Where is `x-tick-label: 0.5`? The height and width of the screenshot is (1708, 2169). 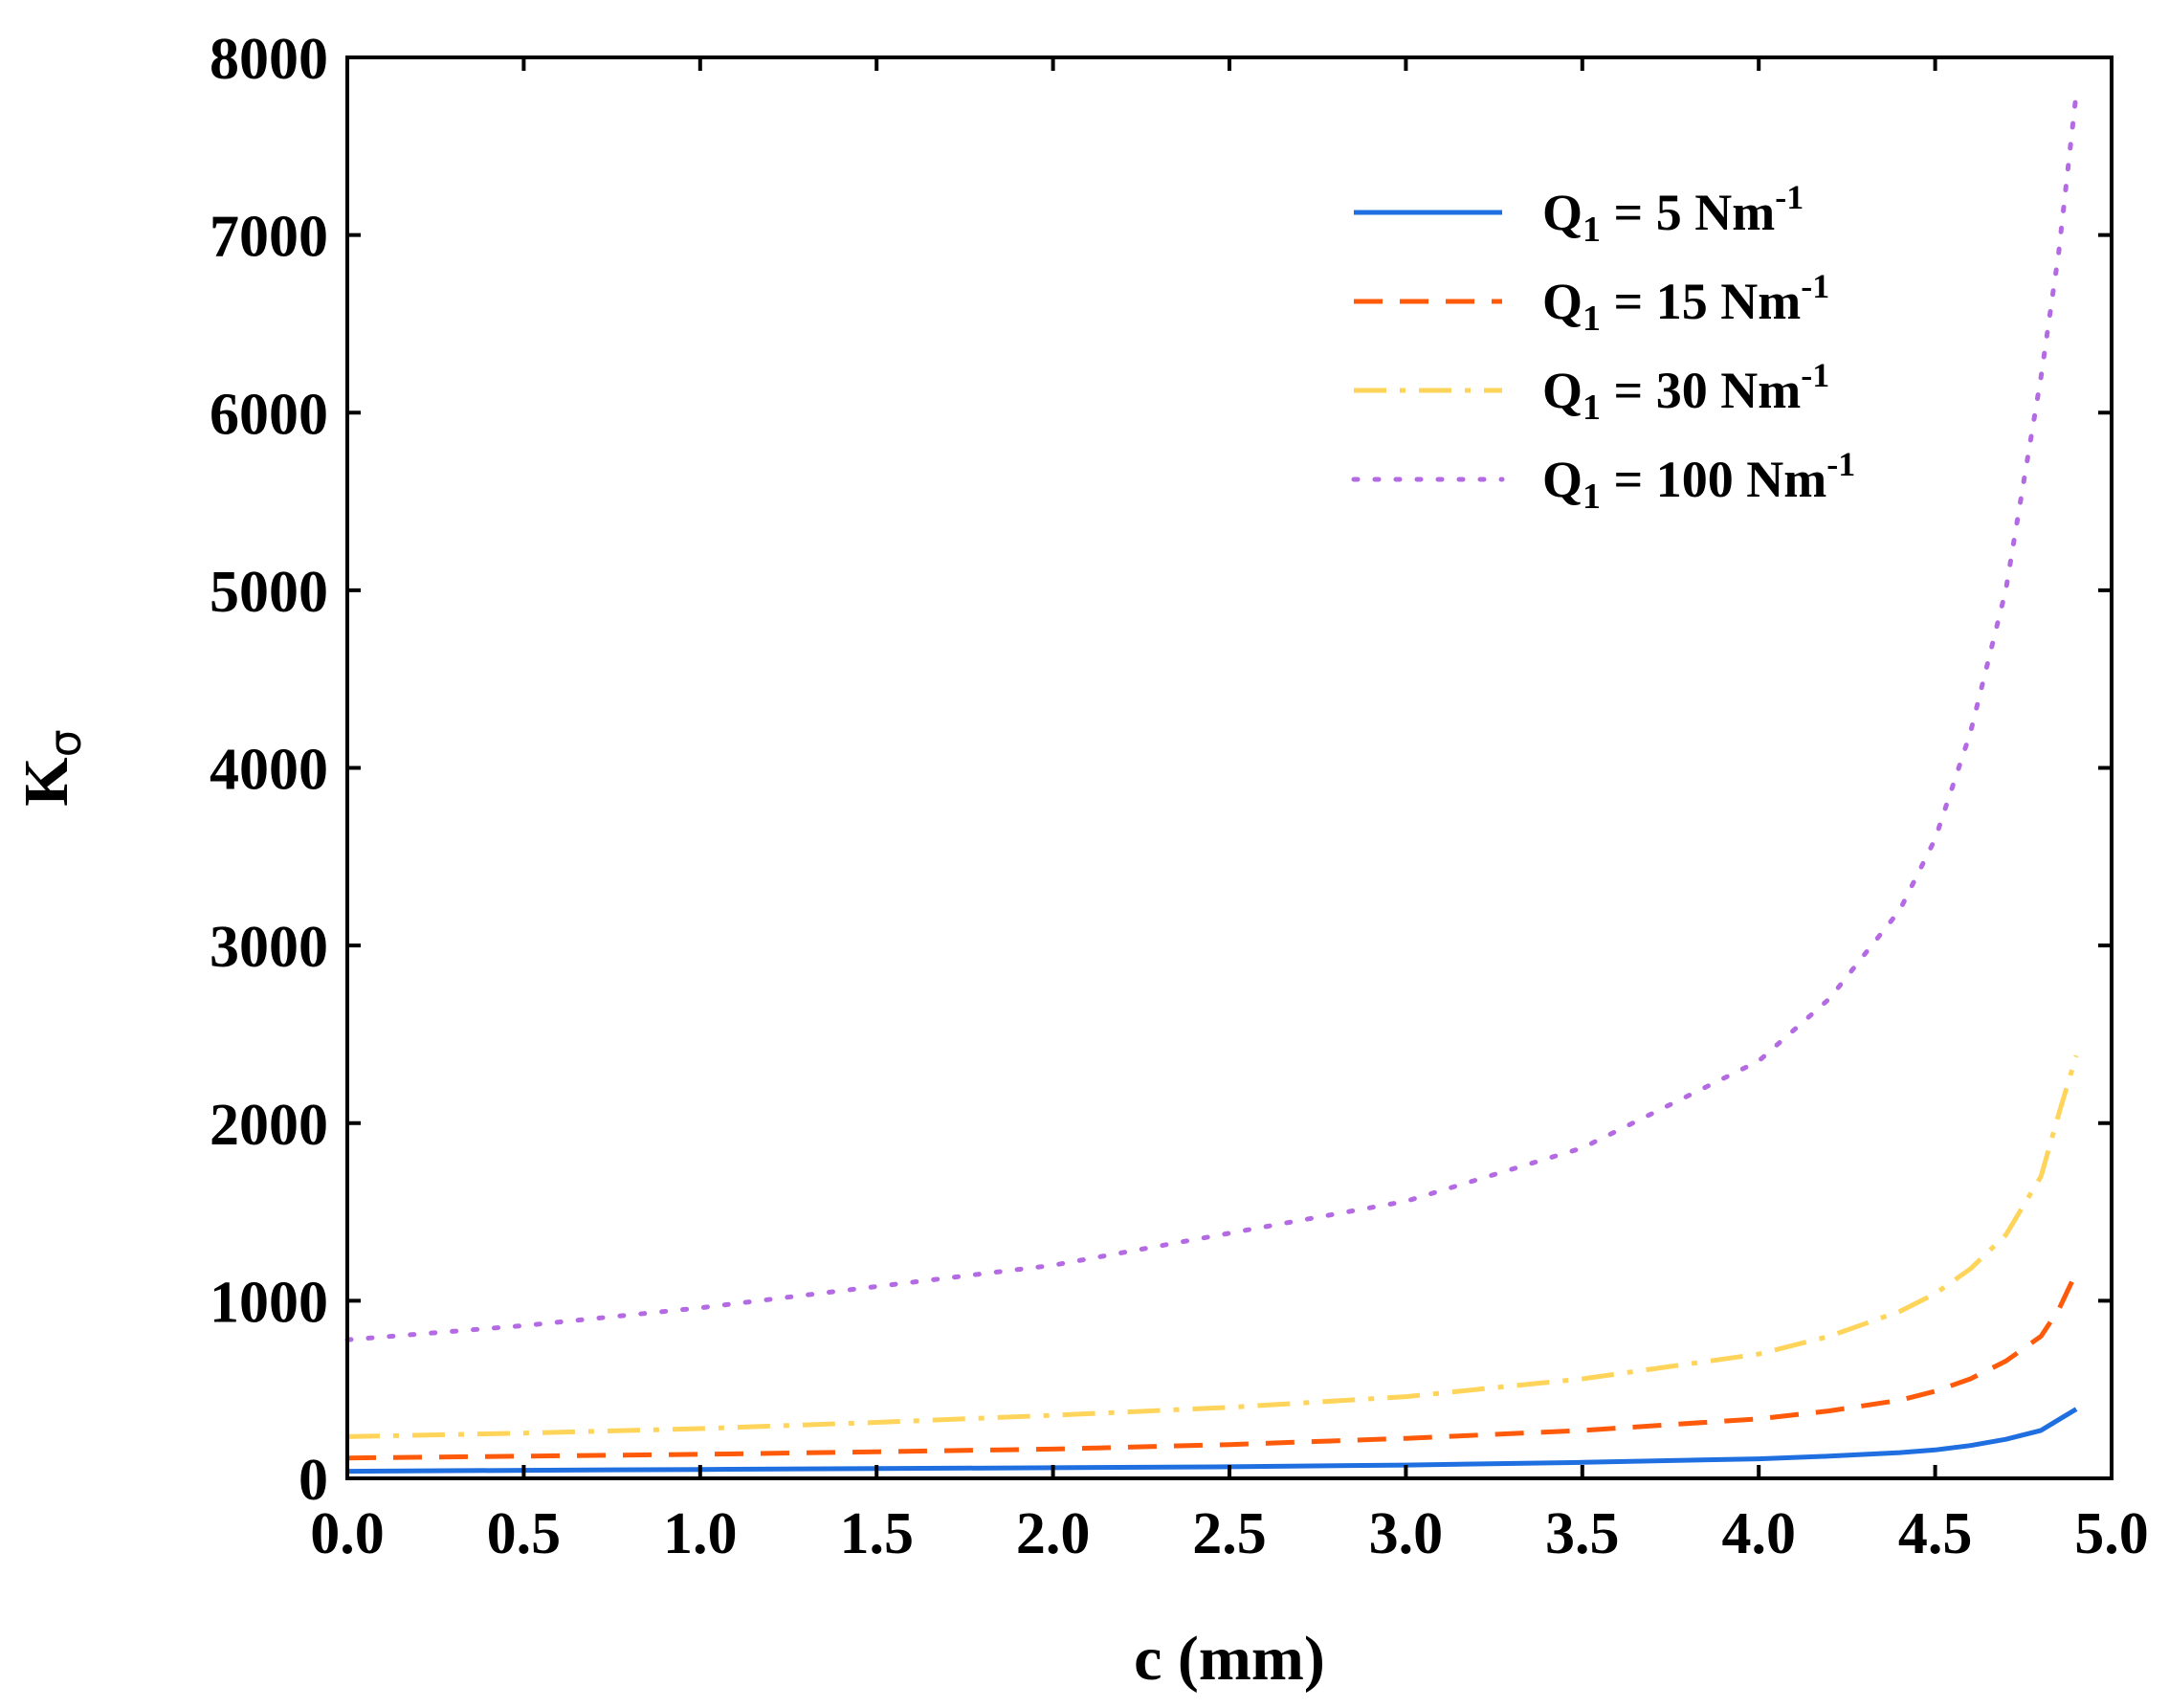 x-tick-label: 0.5 is located at coordinates (524, 1534).